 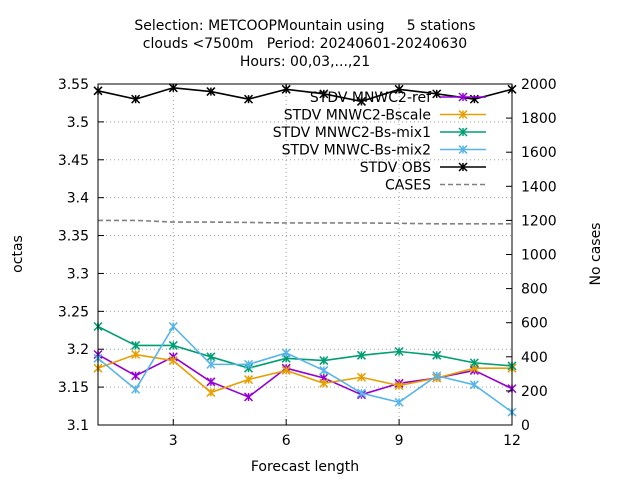 I want to click on legend-entry-4: STDV OBS, so click(x=423, y=168).